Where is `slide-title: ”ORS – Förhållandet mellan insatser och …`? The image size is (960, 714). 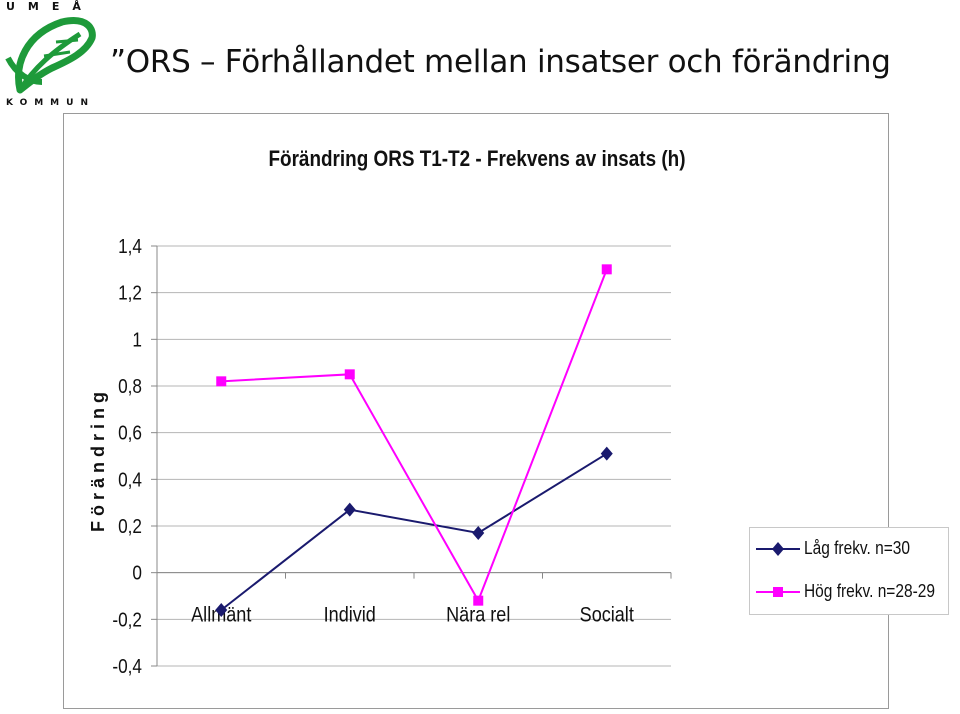
slide-title: ”ORS – Förhållandet mellan insatser och … is located at coordinates (500, 62).